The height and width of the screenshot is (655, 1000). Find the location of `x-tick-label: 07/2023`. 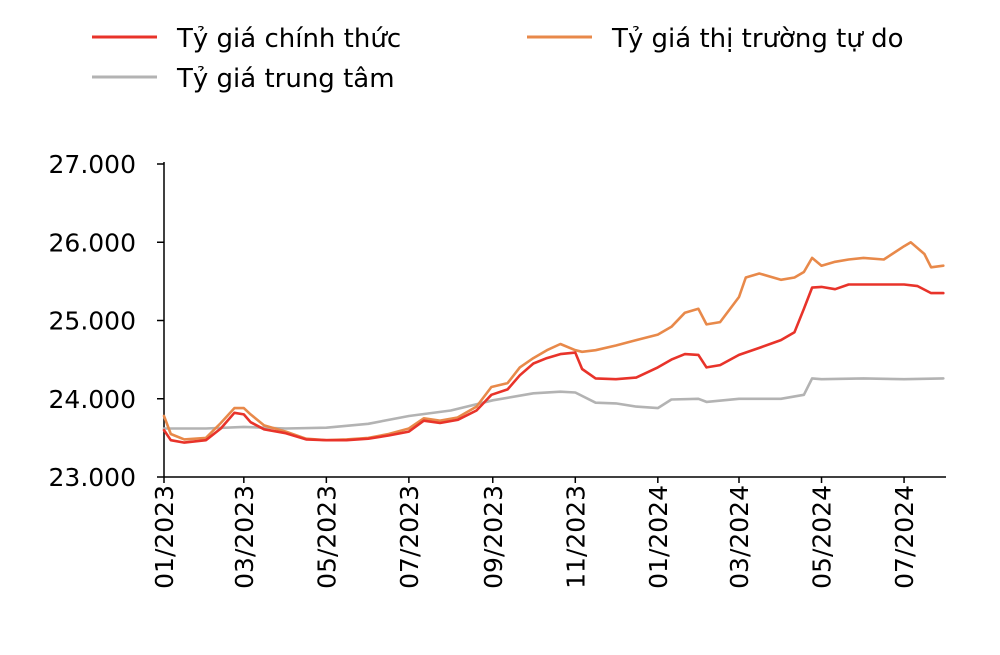

x-tick-label: 07/2023 is located at coordinates (409, 537).